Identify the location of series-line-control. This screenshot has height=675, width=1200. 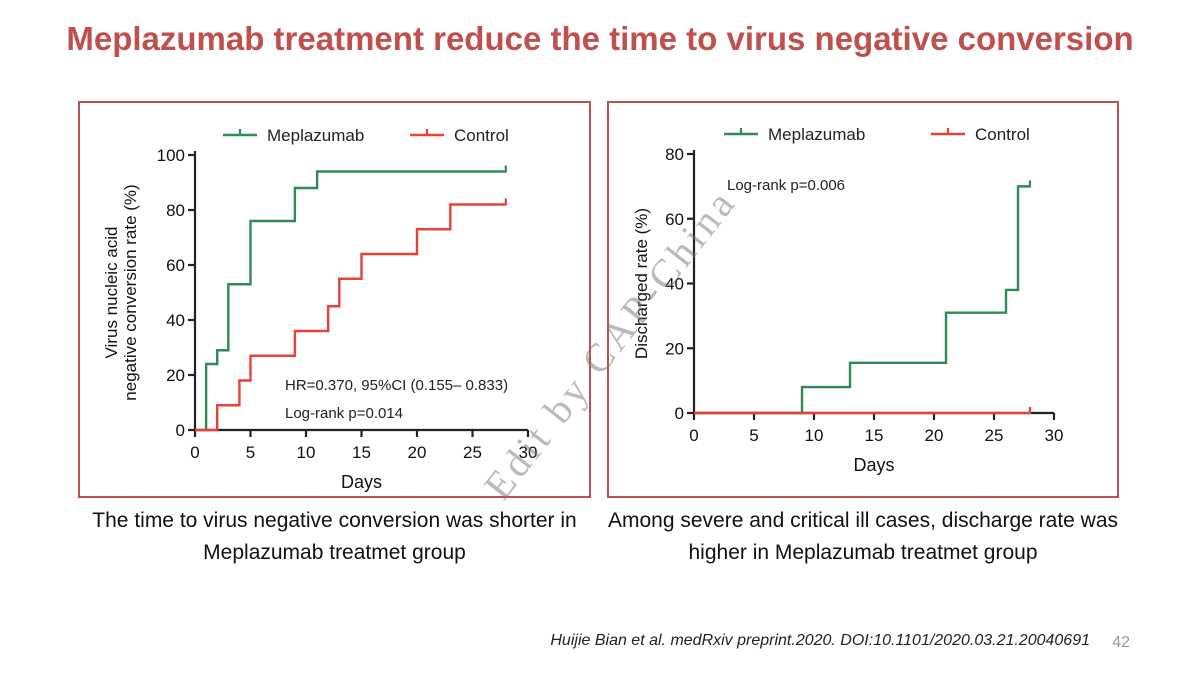
(350, 317).